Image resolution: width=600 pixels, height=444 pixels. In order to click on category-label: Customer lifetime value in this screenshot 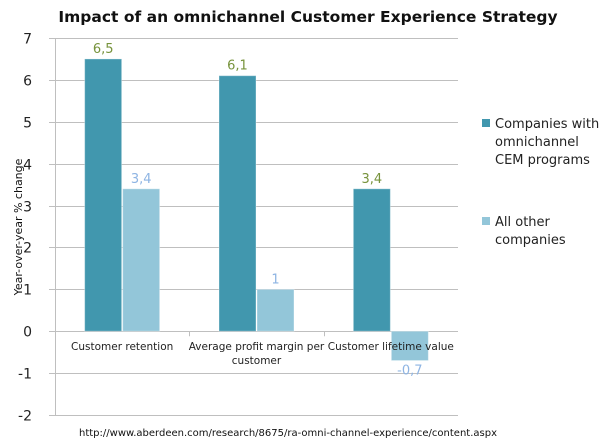, I will do `click(391, 347)`.